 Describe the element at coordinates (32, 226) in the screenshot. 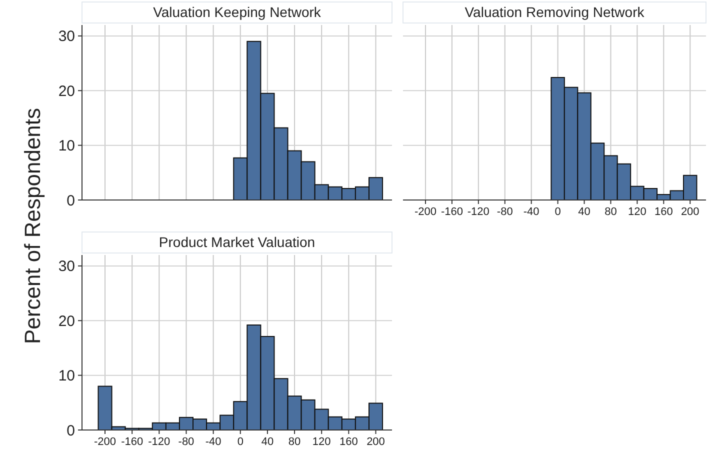

I see `y-axis-title: Percent of Respondents` at that location.